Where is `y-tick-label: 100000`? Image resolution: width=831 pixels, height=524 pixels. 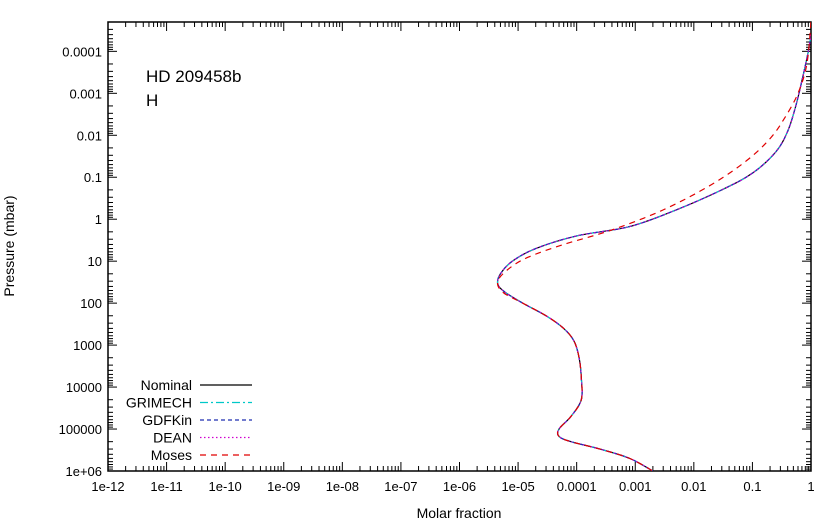 y-tick-label: 100000 is located at coordinates (80, 429).